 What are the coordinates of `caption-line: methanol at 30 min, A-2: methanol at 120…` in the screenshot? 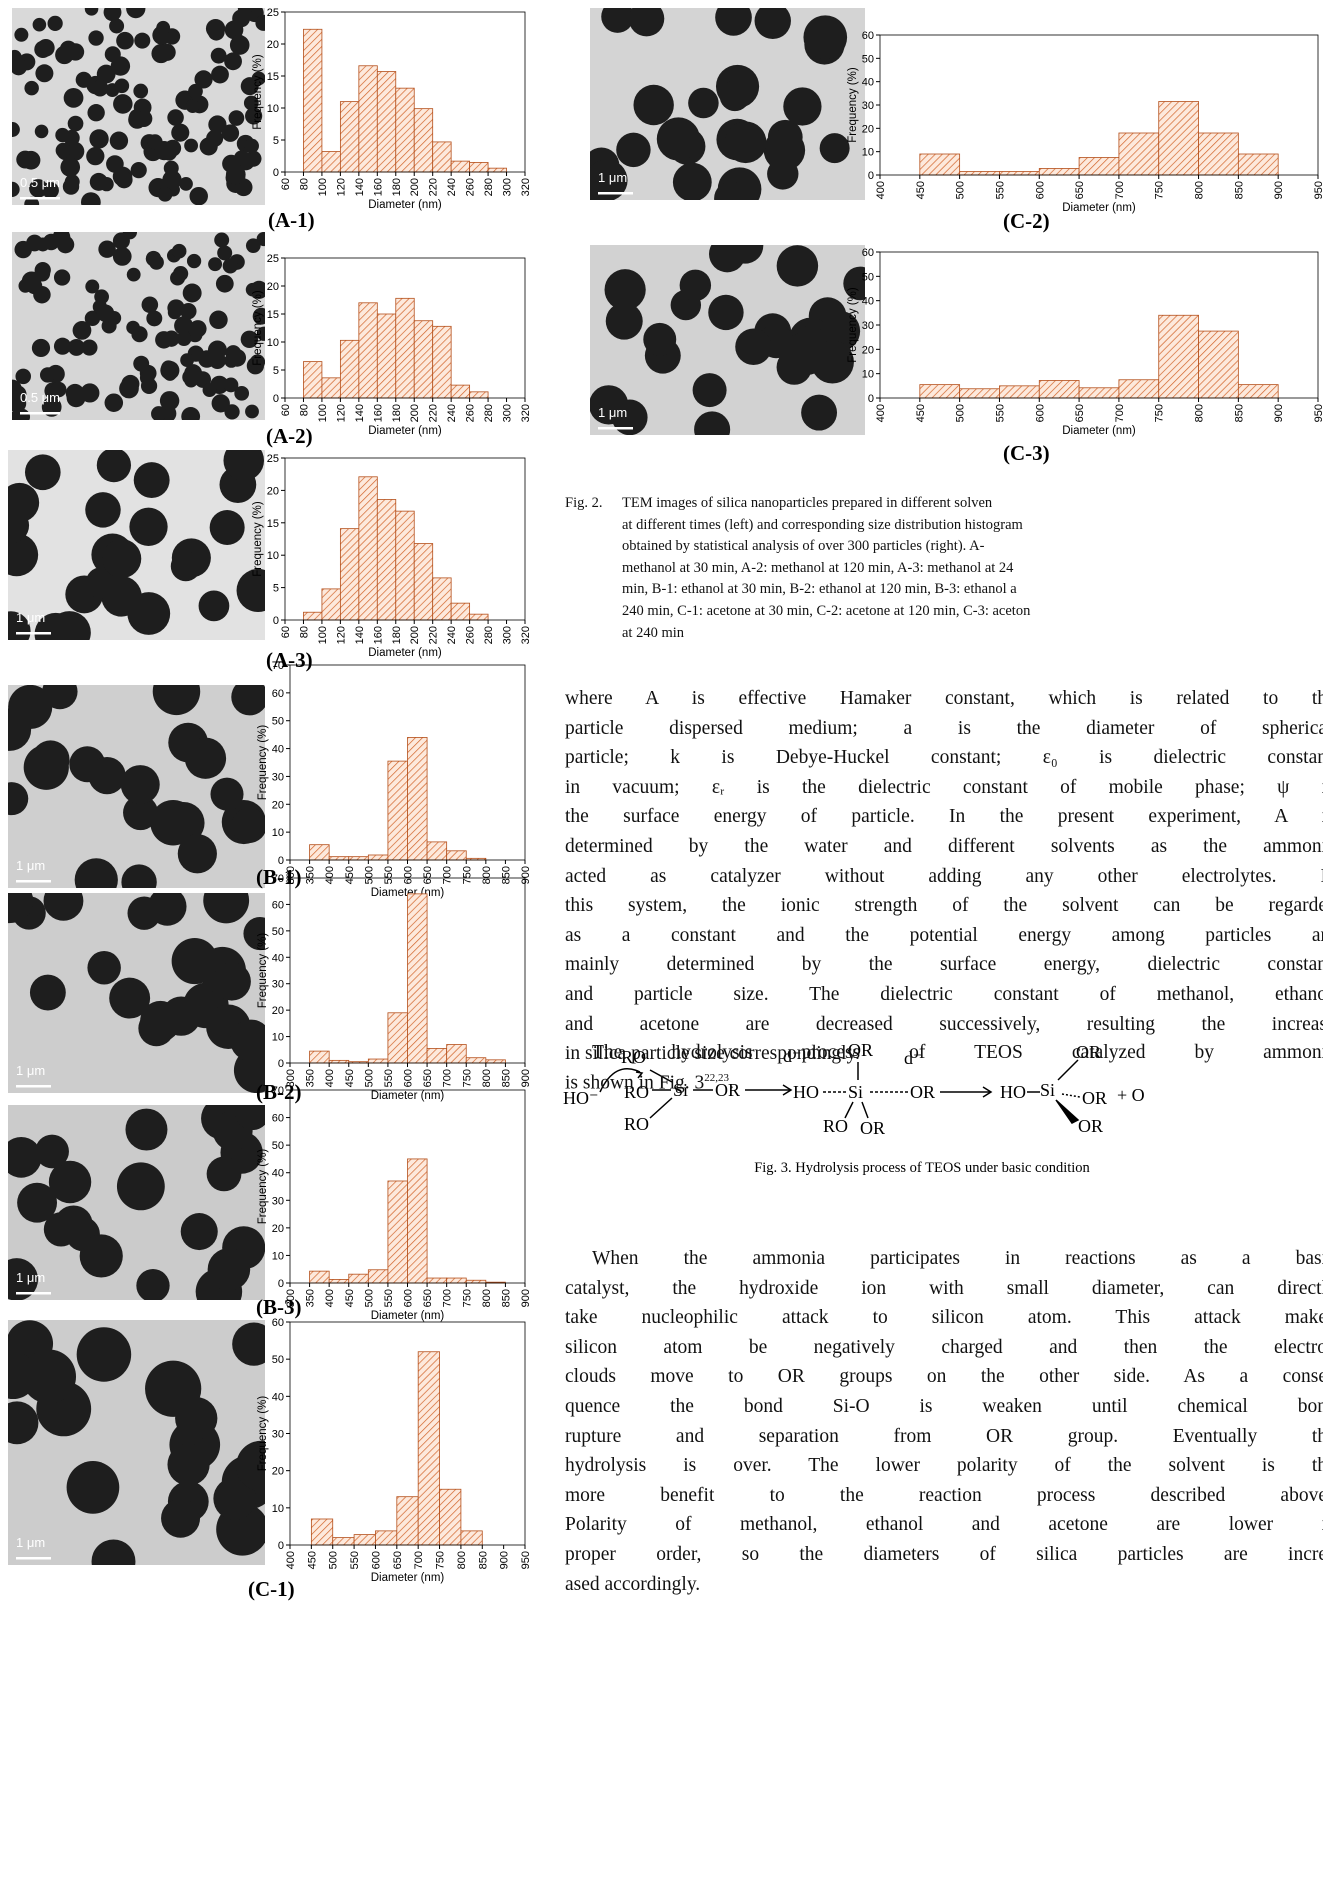 It's located at (818, 567).